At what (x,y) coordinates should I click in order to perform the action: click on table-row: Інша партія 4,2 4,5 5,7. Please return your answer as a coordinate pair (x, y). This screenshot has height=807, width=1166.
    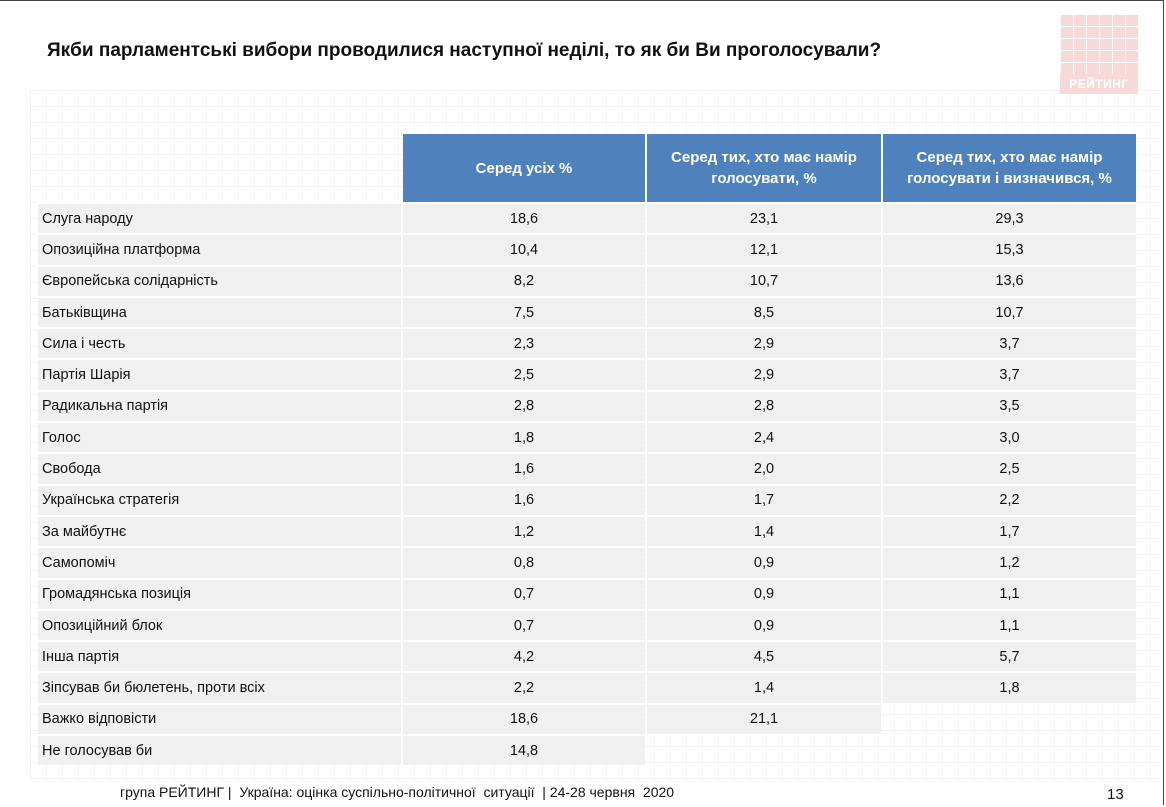
    Looking at the image, I should click on (587, 656).